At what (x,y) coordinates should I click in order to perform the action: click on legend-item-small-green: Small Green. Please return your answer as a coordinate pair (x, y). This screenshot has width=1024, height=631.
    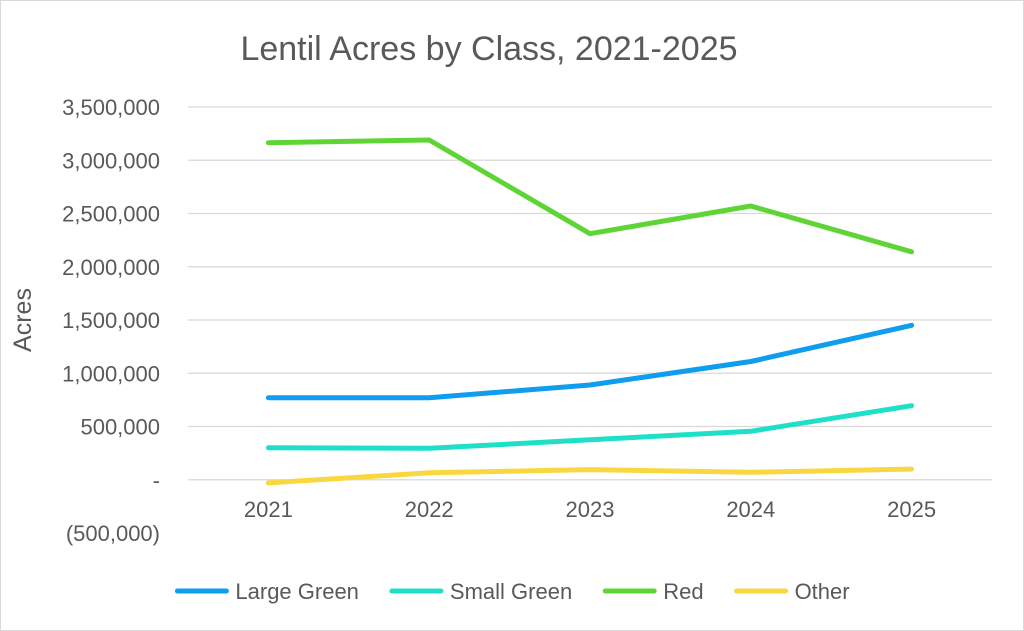
    Looking at the image, I should click on (480, 591).